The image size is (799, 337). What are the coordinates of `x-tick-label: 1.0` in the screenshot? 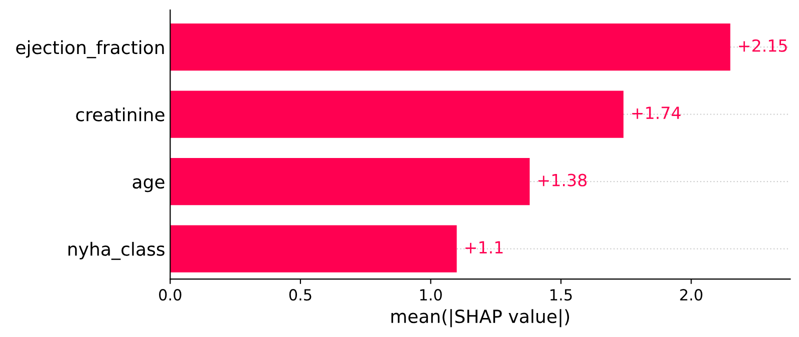 It's located at (431, 295).